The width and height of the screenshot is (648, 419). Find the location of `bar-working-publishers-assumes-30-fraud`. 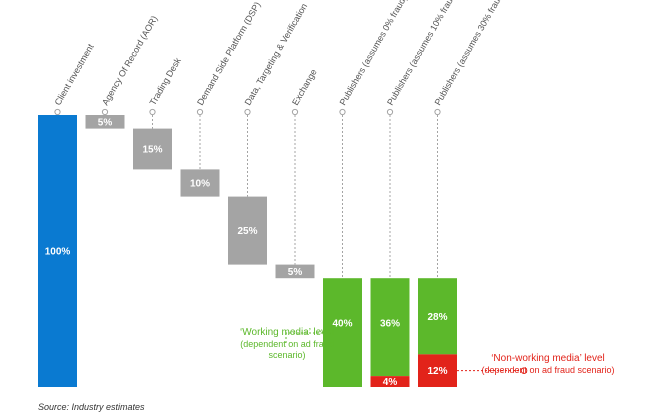

bar-working-publishers-assumes-30-fraud is located at coordinates (437, 316).